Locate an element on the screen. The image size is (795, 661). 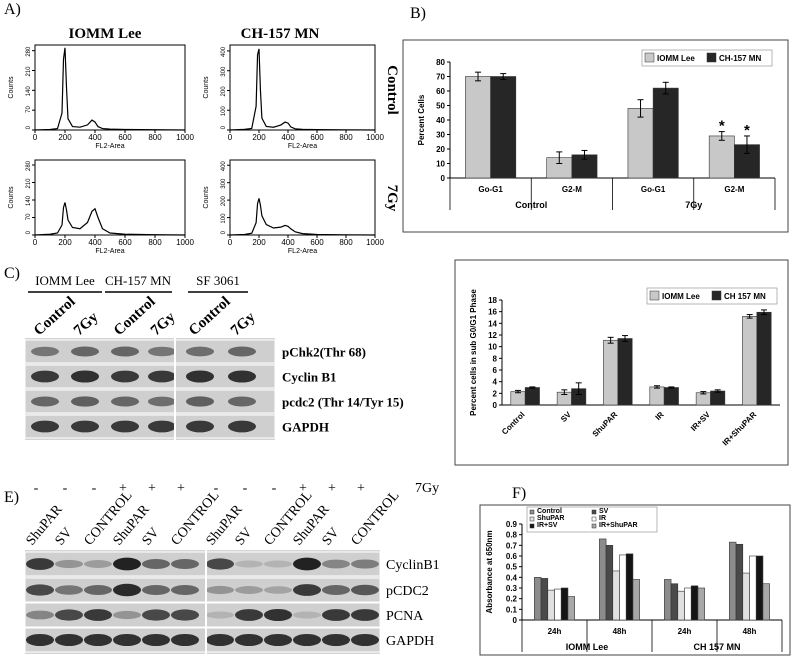
band-label: Cyclin B1 is located at coordinates (309, 377).